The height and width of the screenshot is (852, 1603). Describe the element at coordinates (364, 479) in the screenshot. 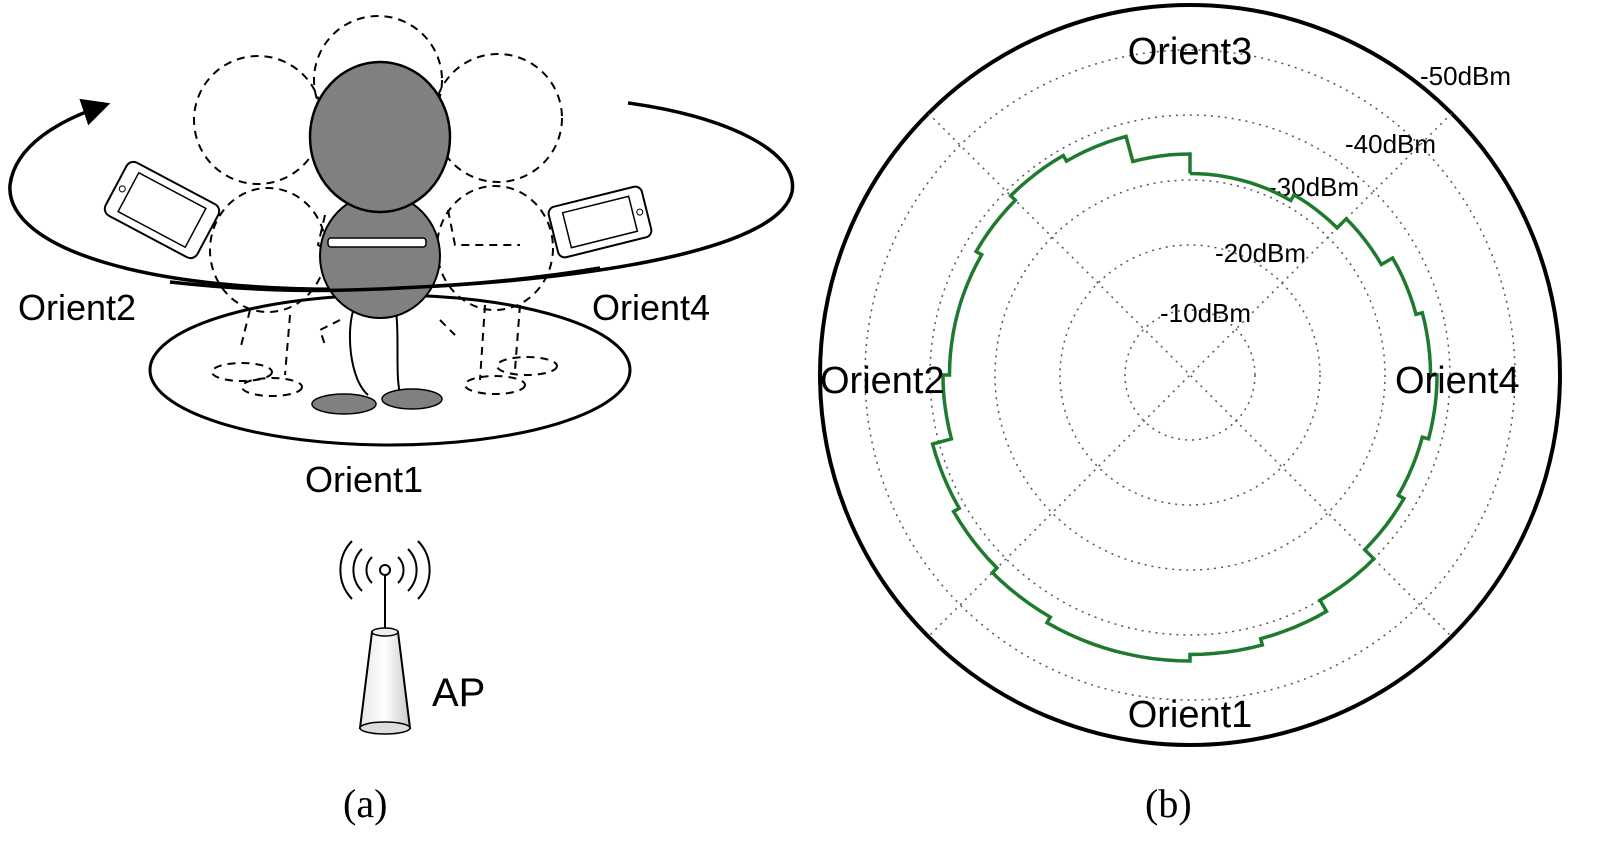

I see `label-orient1: Orient1` at that location.